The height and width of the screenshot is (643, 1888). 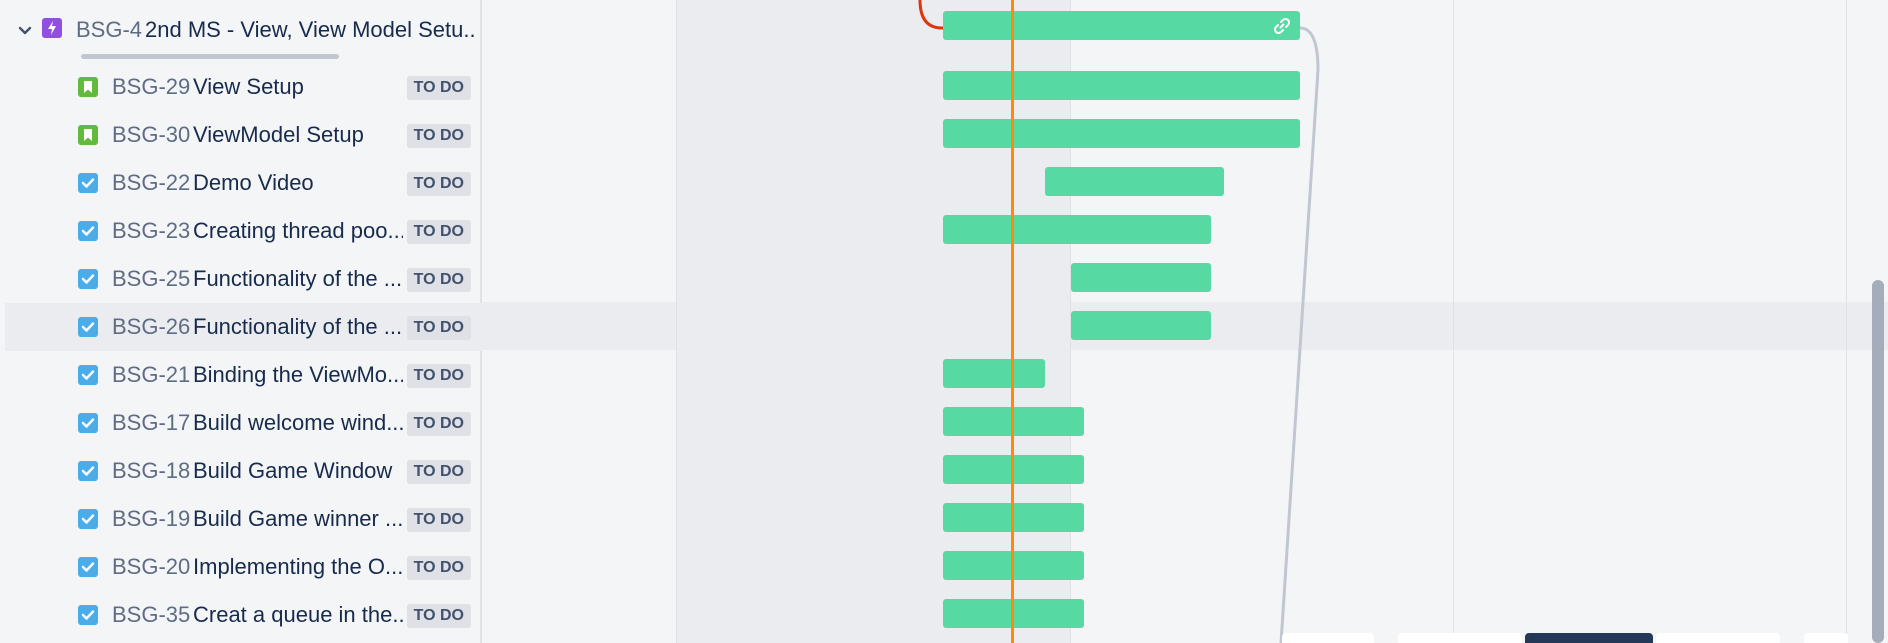 What do you see at coordinates (248, 86) in the screenshot?
I see `issue-title: View Setup` at bounding box center [248, 86].